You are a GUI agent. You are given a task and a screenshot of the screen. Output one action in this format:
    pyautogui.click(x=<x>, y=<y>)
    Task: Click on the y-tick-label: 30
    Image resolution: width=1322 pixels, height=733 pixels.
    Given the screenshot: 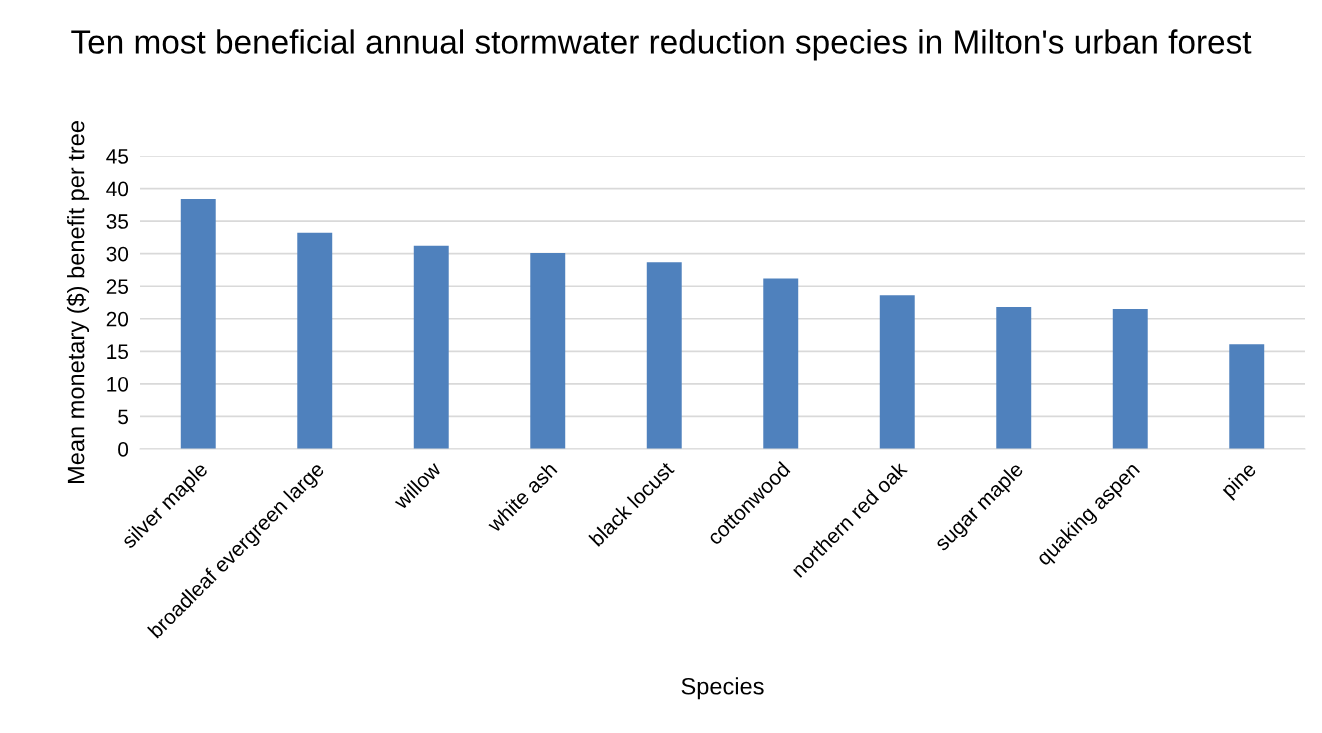 What is the action you would take?
    pyautogui.click(x=117, y=254)
    